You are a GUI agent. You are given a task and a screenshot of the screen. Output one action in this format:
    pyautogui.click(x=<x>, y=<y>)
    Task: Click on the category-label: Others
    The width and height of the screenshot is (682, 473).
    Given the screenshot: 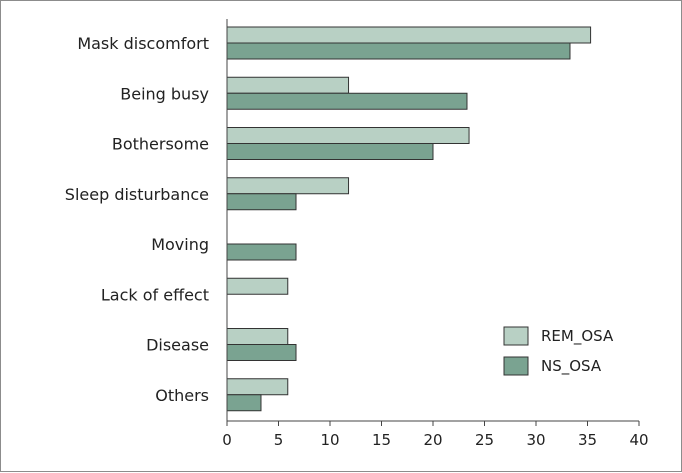 What is the action you would take?
    pyautogui.click(x=182, y=395)
    